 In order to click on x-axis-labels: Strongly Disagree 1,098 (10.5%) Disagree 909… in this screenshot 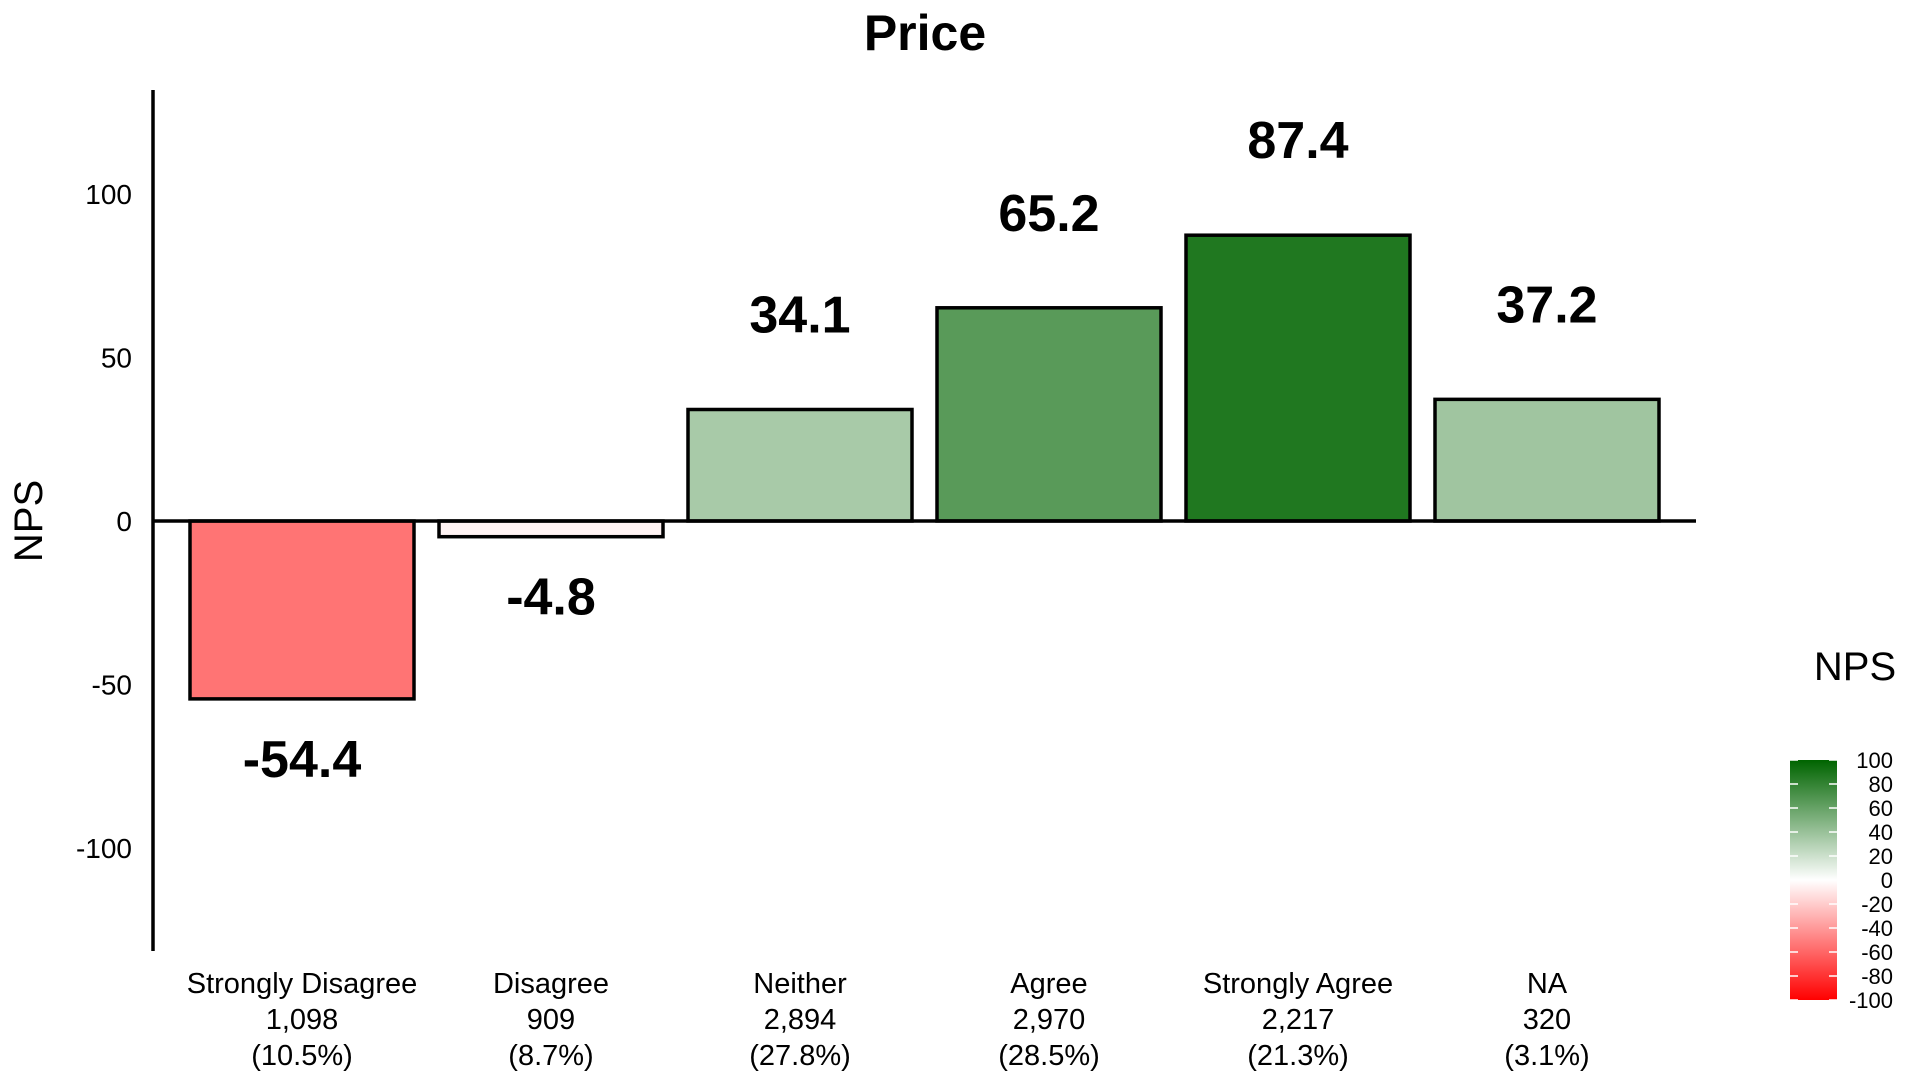, I will do `click(888, 1020)`.